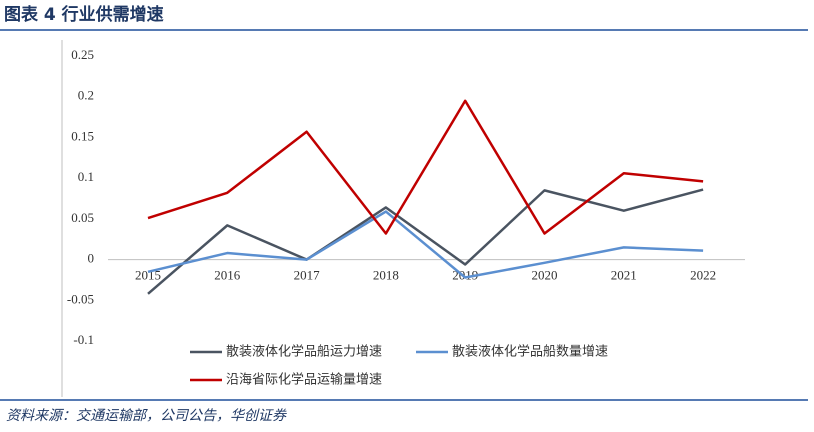 The height and width of the screenshot is (432, 814). What do you see at coordinates (82, 135) in the screenshot?
I see `y-tick-label: 0.15` at bounding box center [82, 135].